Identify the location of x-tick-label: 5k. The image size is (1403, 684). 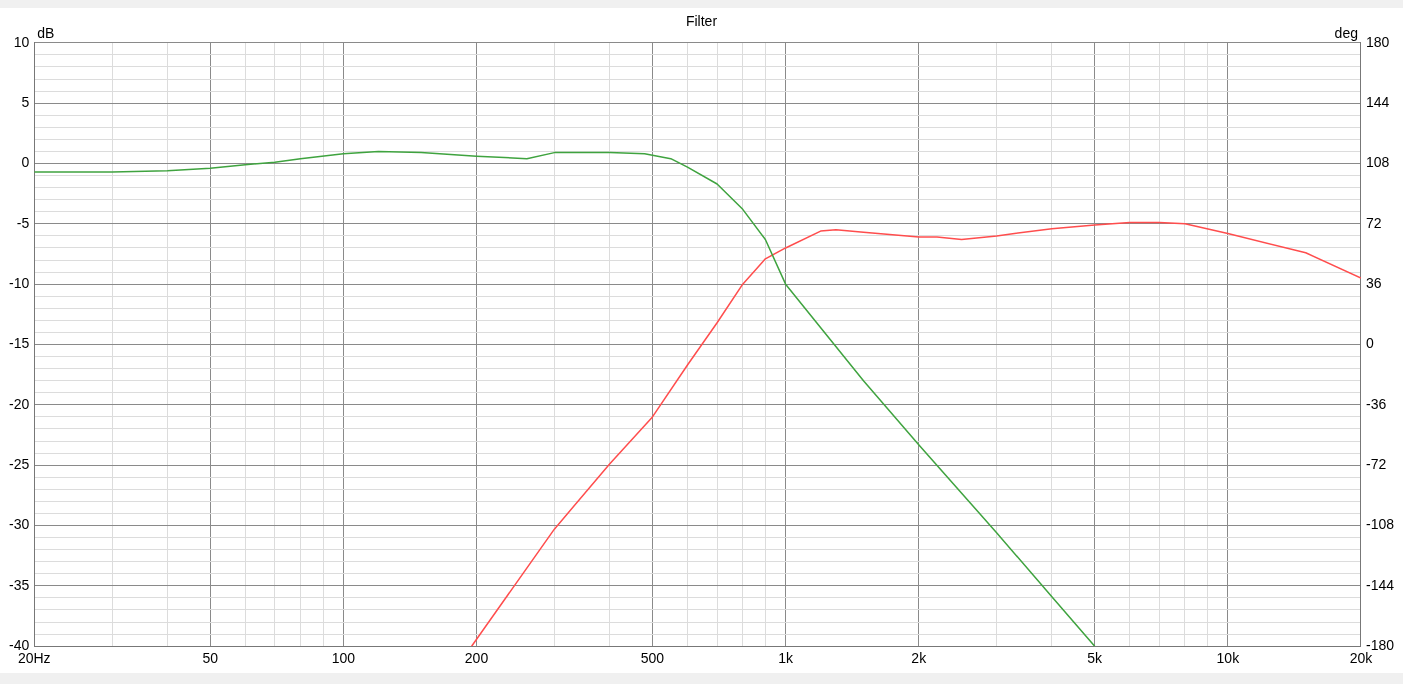
(1095, 658).